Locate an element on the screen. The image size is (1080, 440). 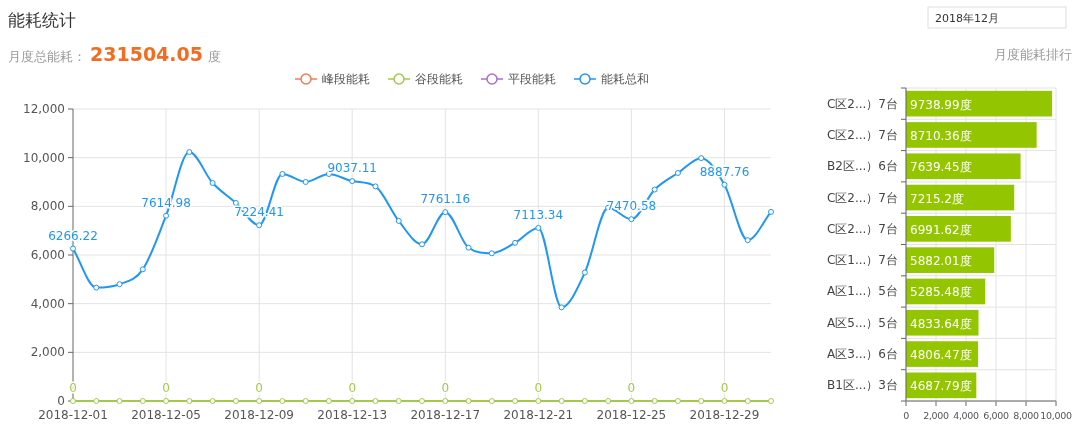
x-tick-label: 2018-12-01 is located at coordinates (73, 415).